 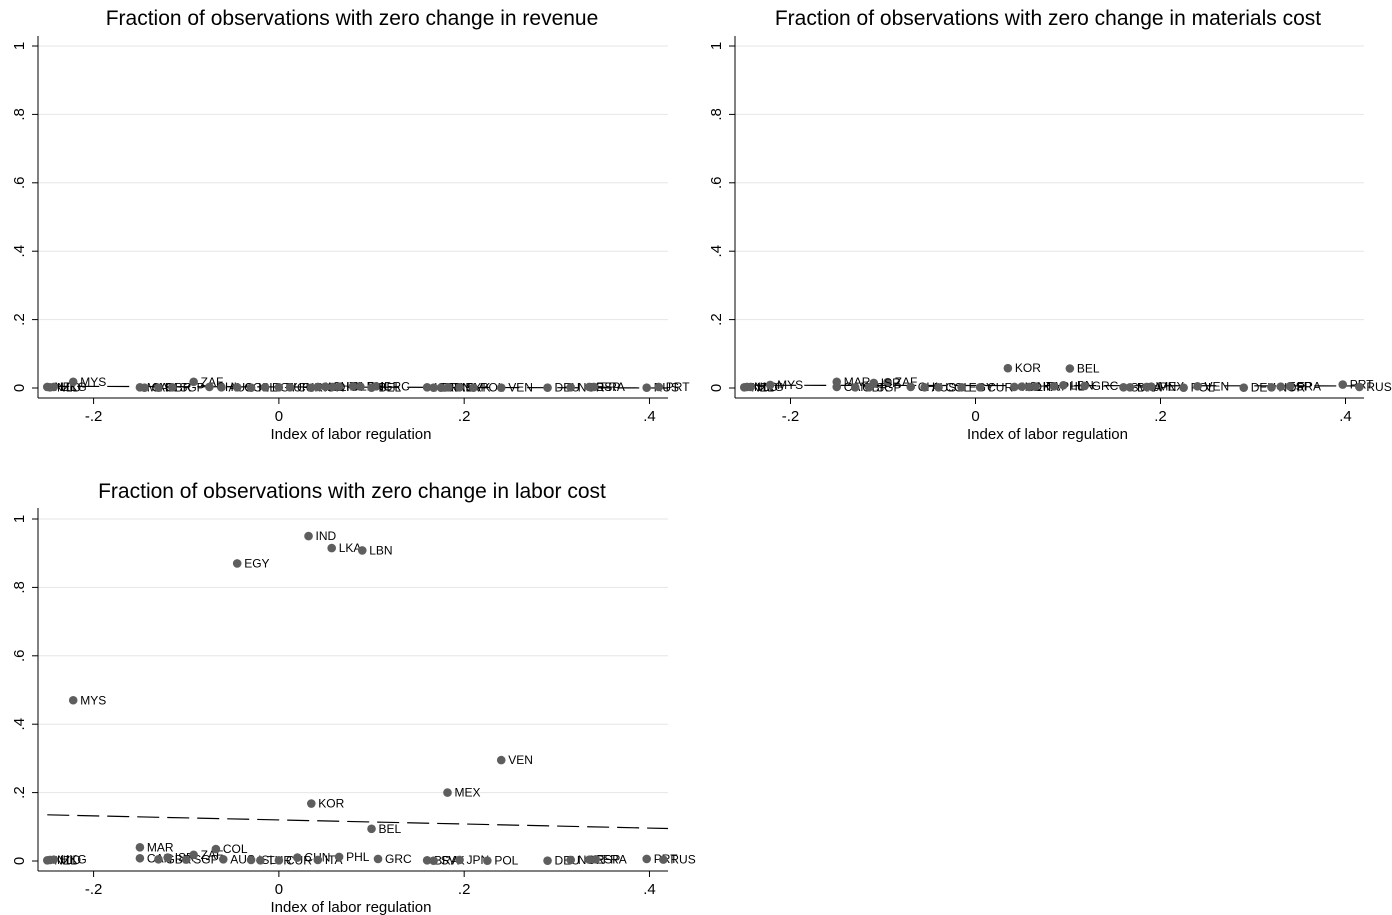 I want to click on fit-line, so click(x=358, y=822).